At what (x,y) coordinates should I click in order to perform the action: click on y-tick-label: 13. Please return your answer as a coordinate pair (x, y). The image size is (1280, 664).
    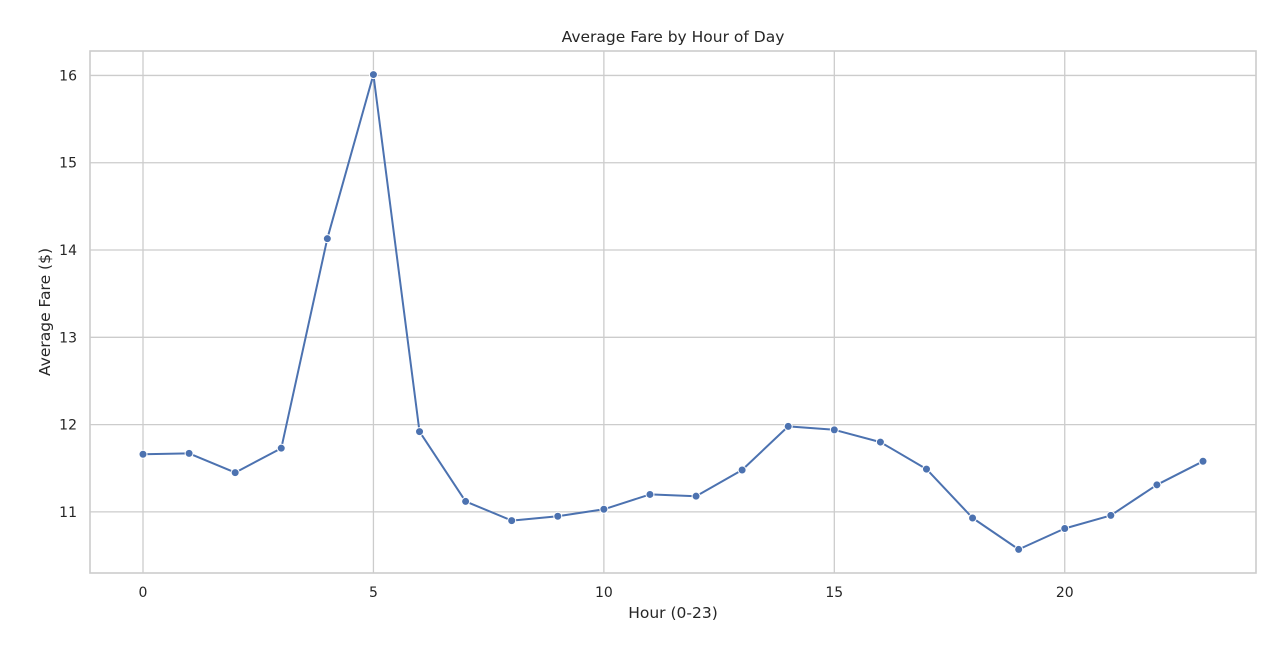
    Looking at the image, I should click on (68, 338).